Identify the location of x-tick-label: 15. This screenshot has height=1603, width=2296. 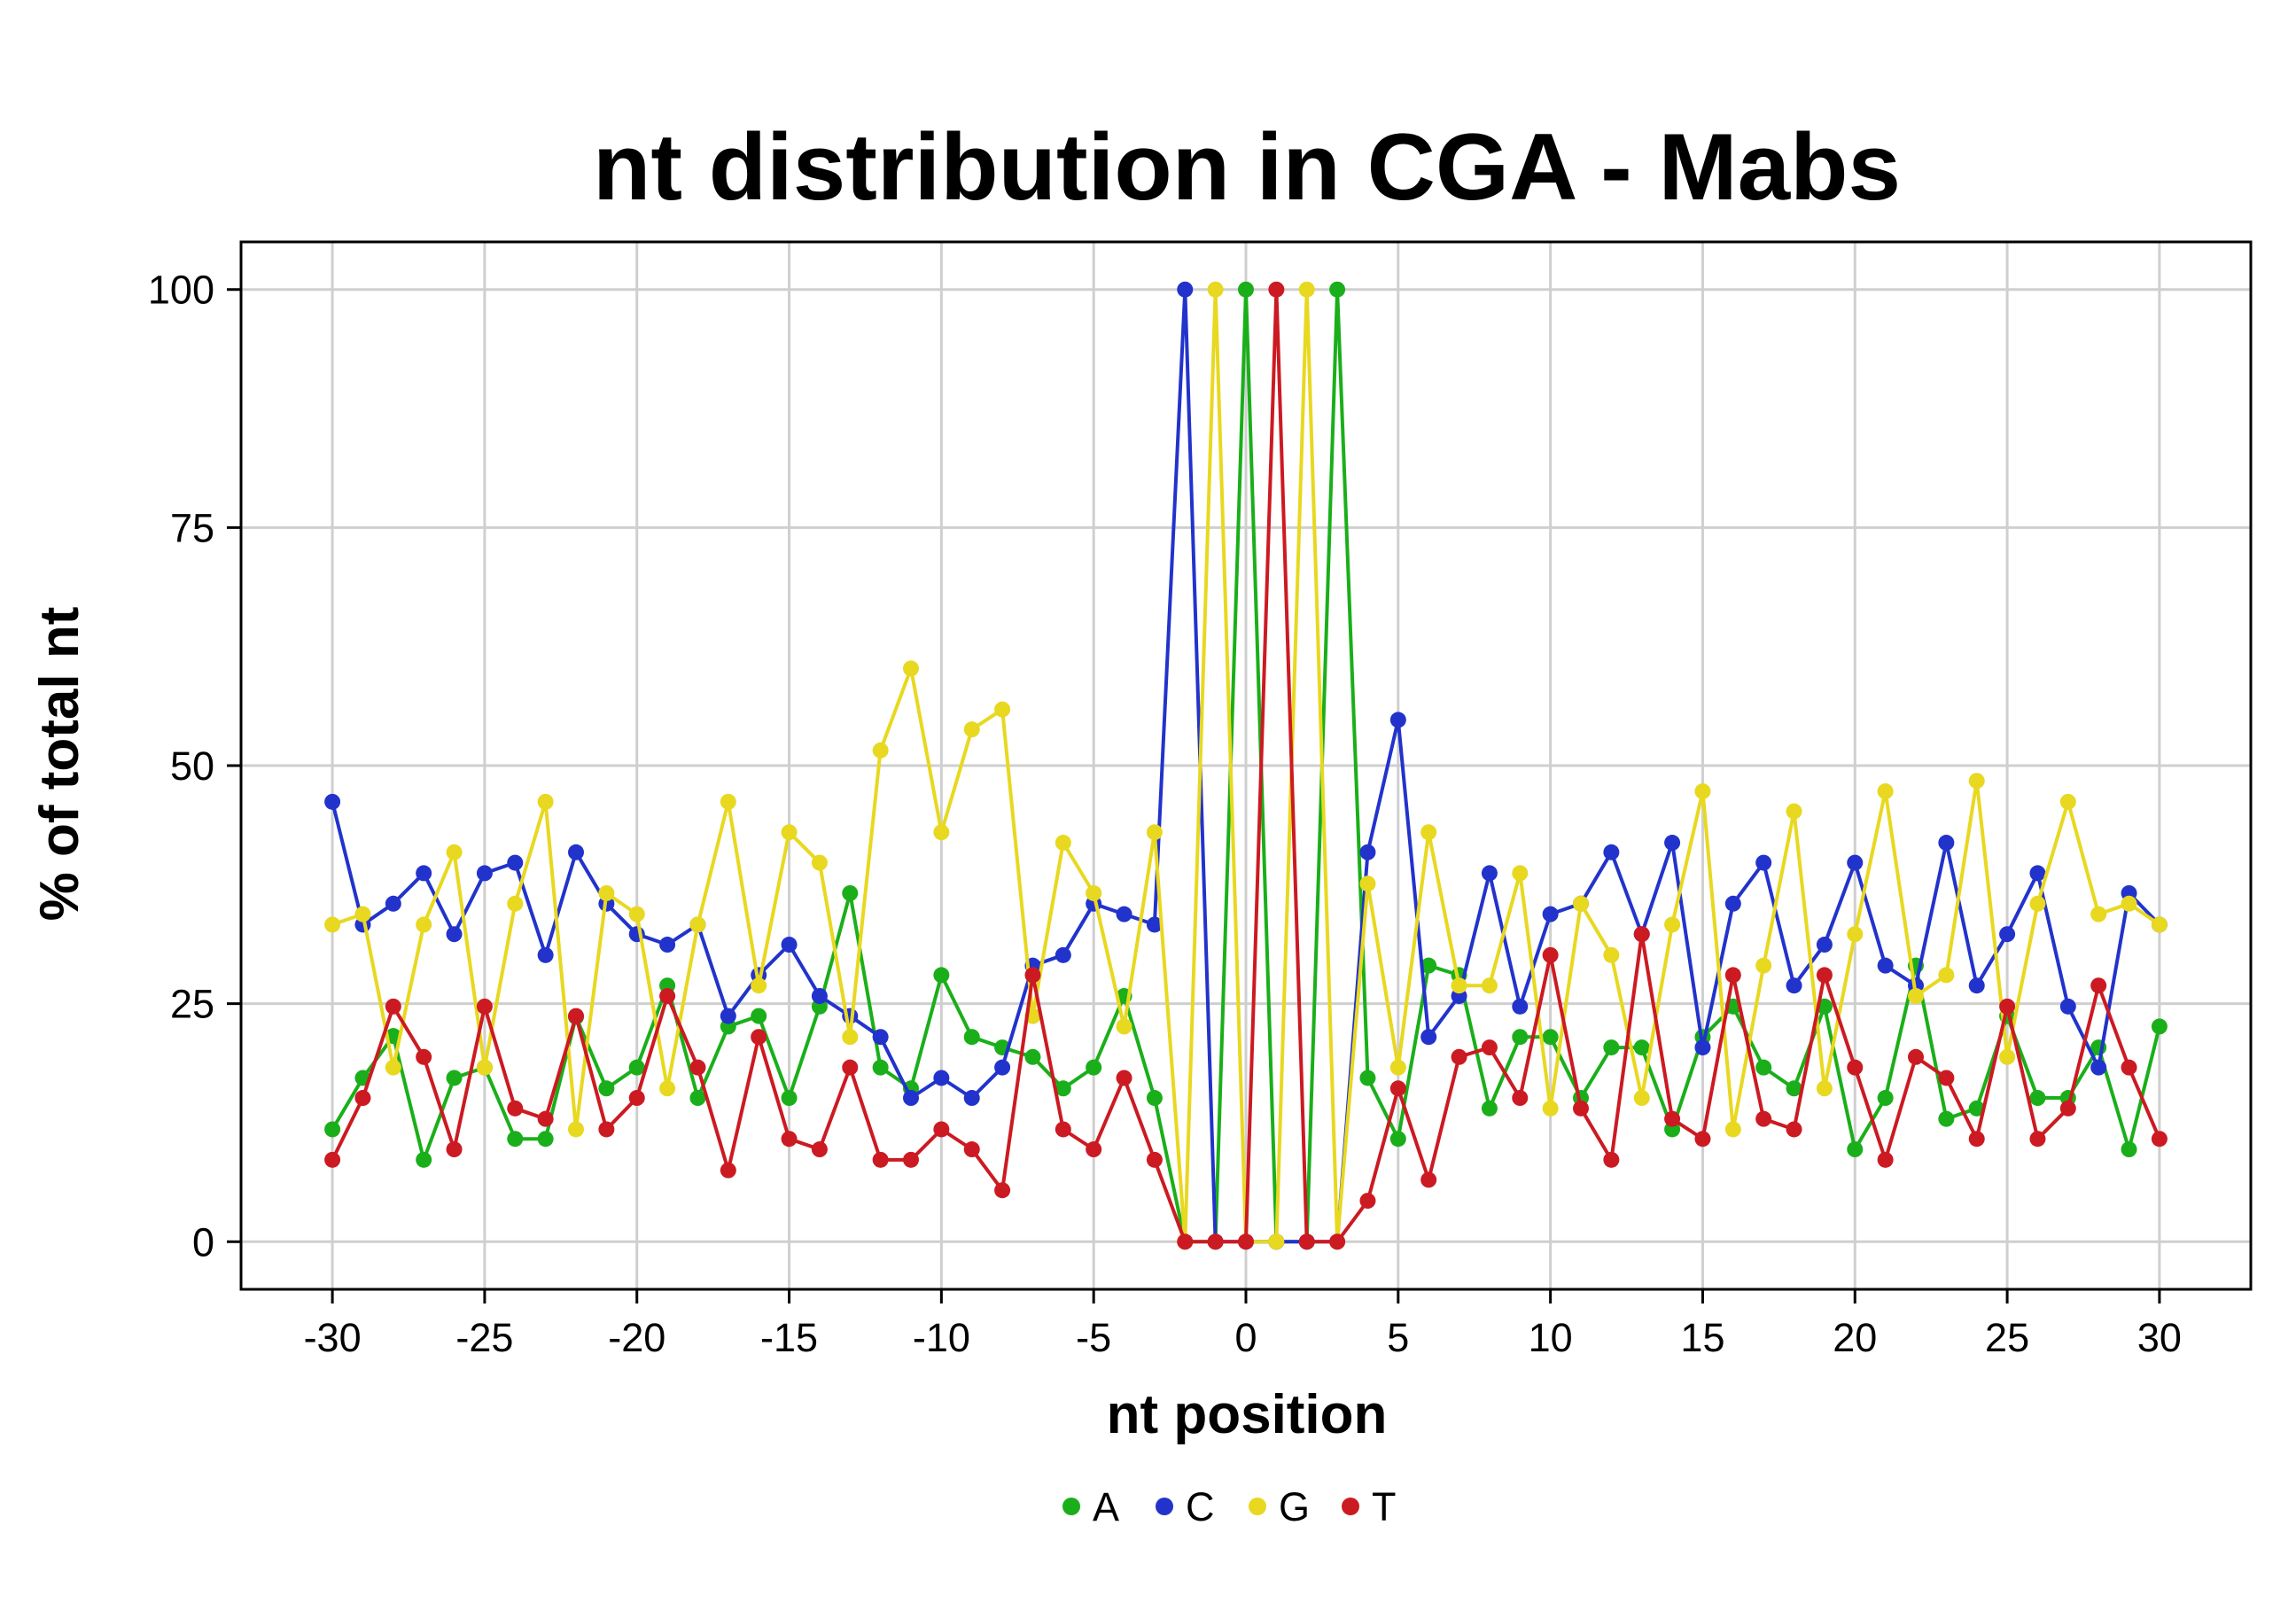
(1702, 1337).